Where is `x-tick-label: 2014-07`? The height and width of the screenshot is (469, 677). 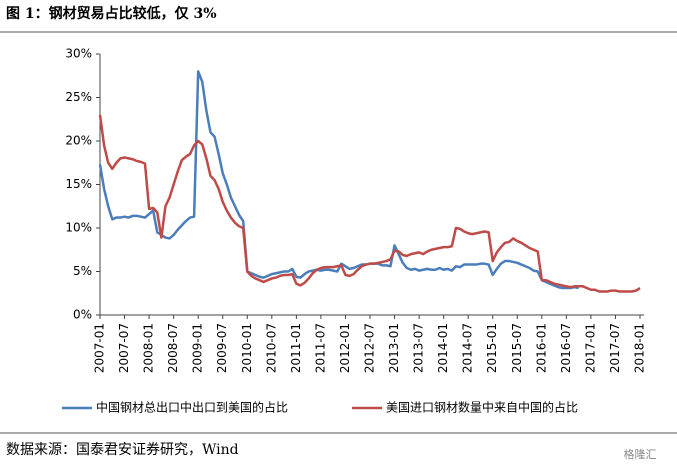
x-tick-label: 2014-07 is located at coordinates (468, 348).